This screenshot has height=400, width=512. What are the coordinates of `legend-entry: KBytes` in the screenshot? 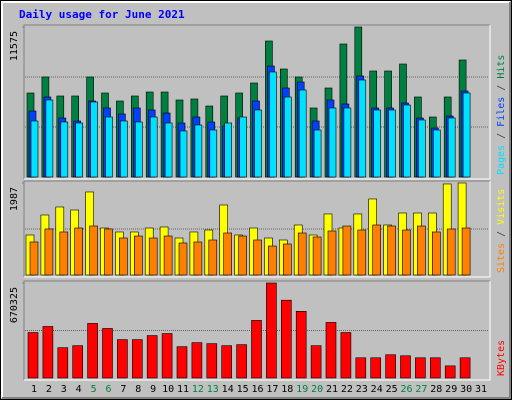 It's located at (501, 358).